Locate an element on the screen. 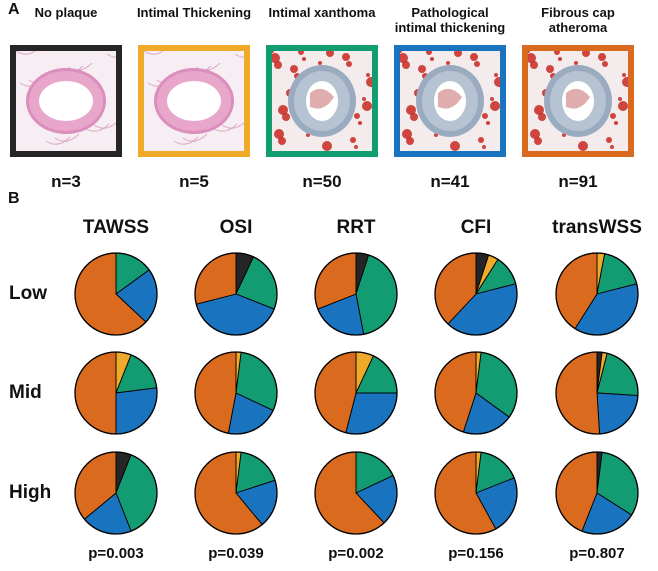  pie-slice-pathological-intimal-thickening is located at coordinates (136, 411).